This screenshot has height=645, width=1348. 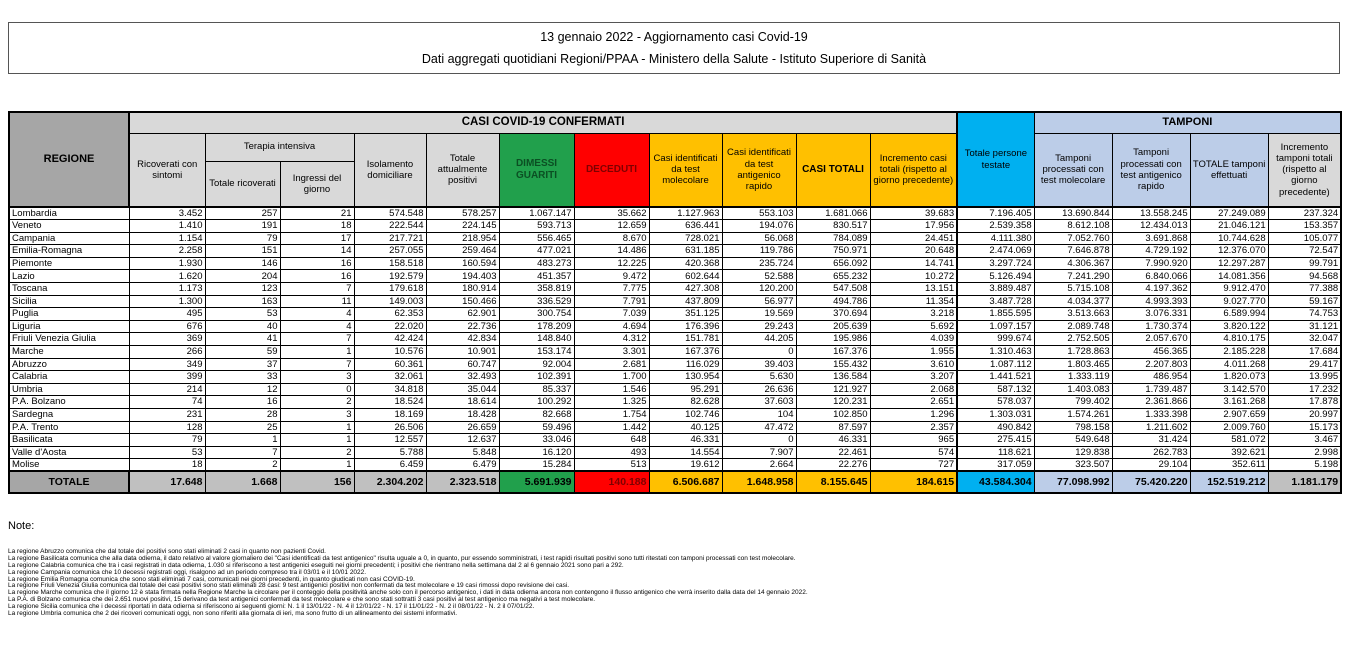 I want to click on region-name: Basilicata, so click(x=69, y=440).